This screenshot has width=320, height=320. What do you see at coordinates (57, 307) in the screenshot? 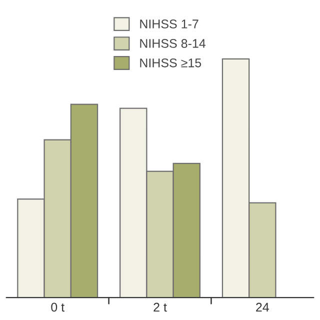
I see `x-tick-label: 0 t` at bounding box center [57, 307].